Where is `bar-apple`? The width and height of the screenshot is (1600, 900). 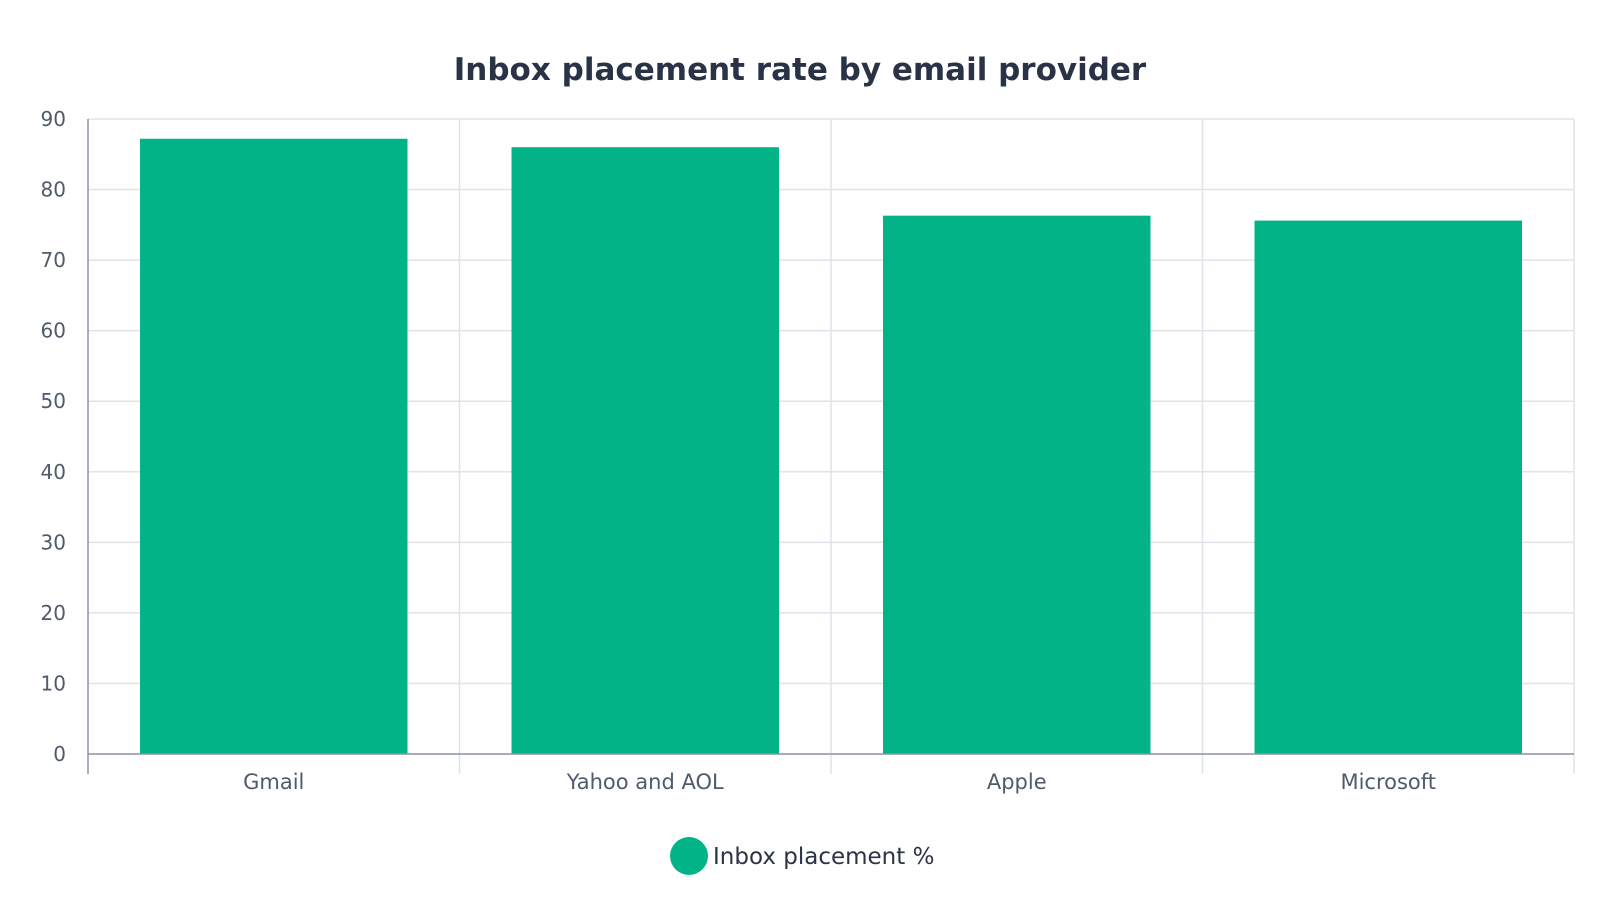
bar-apple is located at coordinates (1017, 484).